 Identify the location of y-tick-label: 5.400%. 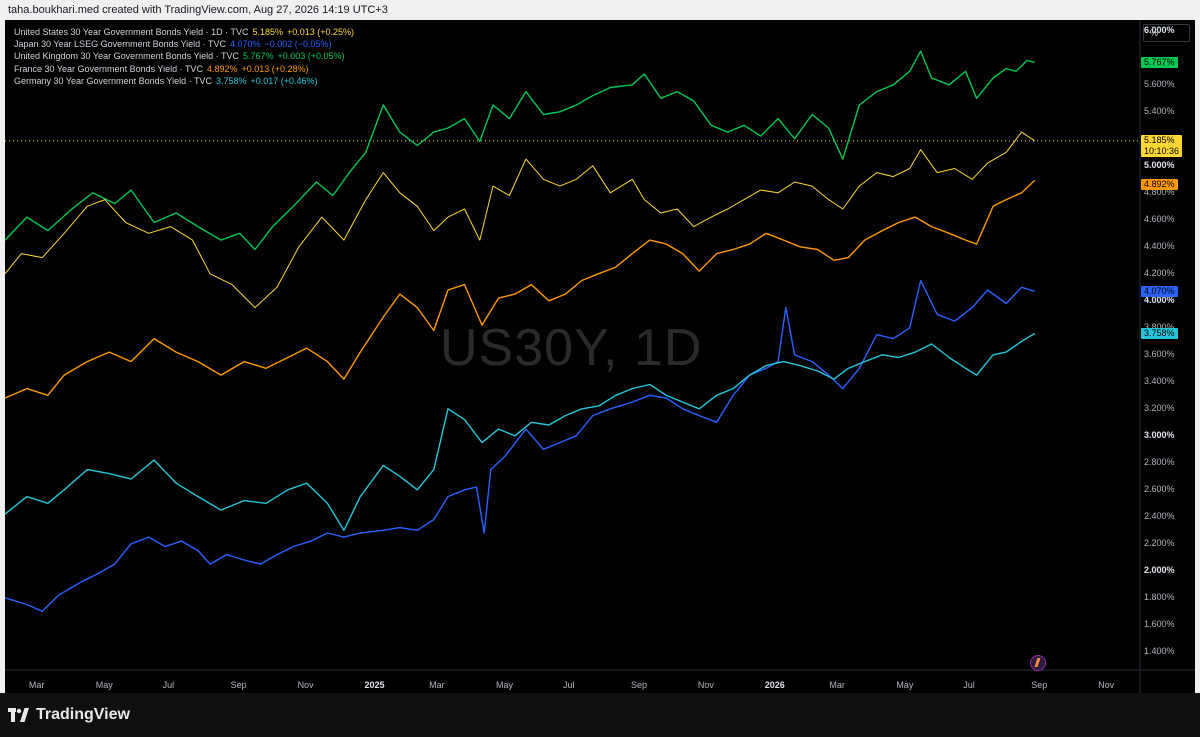
(1159, 110).